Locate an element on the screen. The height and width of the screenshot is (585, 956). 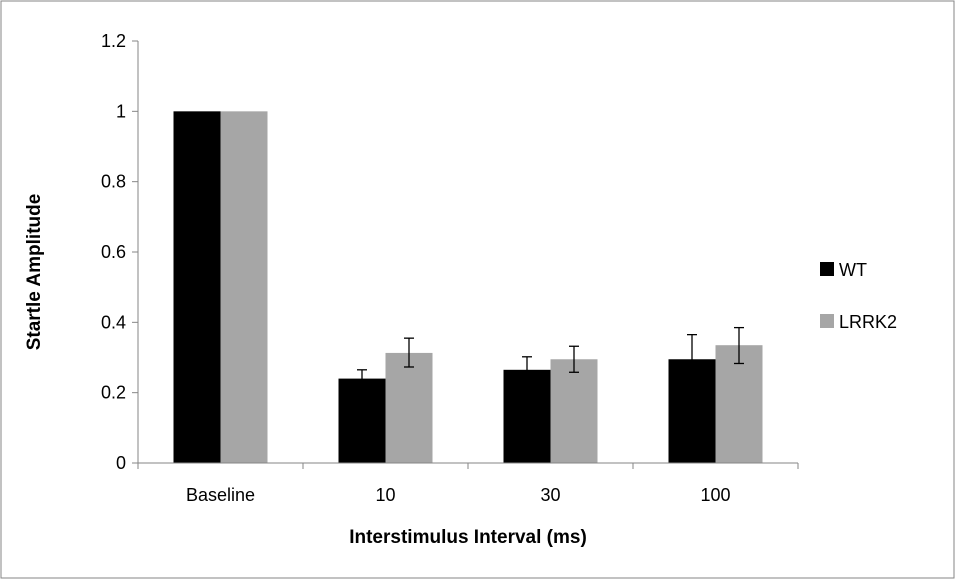
legend: WT LRRK2 is located at coordinates (858, 296).